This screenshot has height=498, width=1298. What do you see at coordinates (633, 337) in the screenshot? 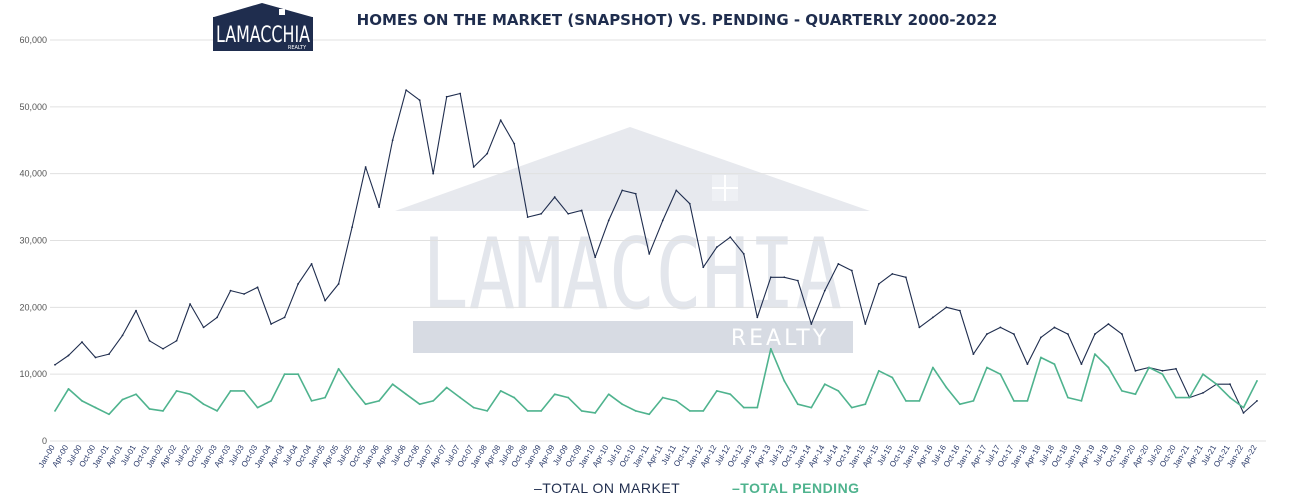
I see `watermark-realty-box` at bounding box center [633, 337].